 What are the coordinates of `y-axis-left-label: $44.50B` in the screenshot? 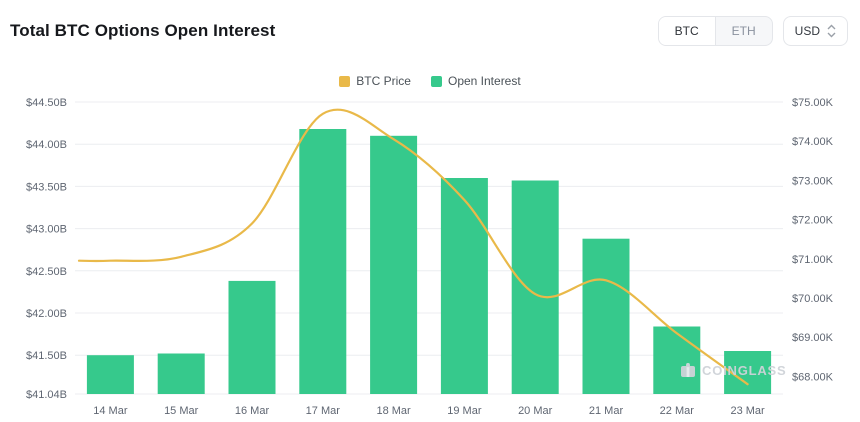 It's located at (46, 103).